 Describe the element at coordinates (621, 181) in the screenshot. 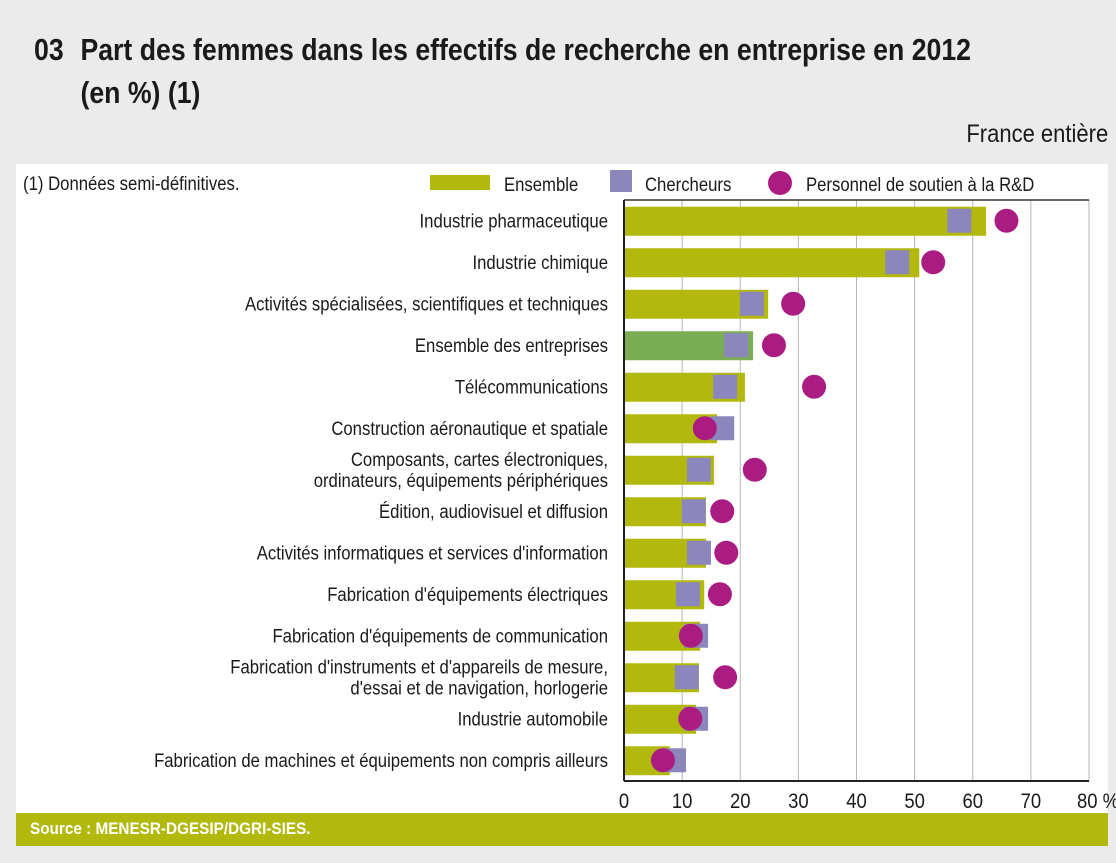

I see `legend-swatch-chercheurs` at that location.